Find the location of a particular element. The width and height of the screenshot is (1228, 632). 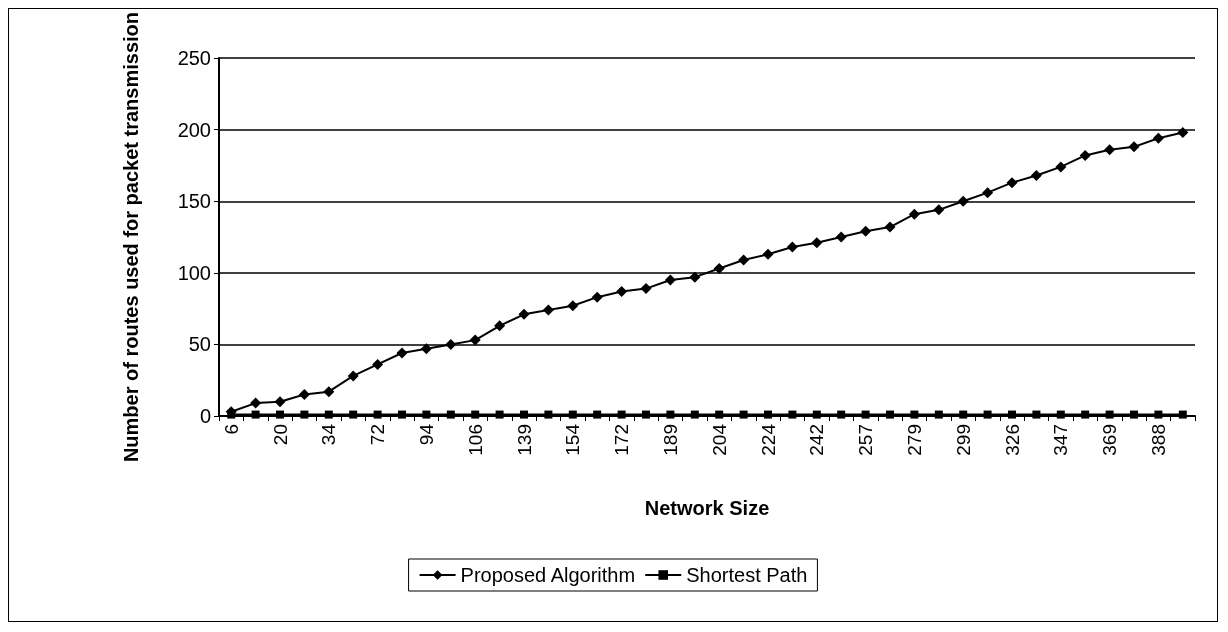

y-tick-label: 250 is located at coordinates (194, 58).